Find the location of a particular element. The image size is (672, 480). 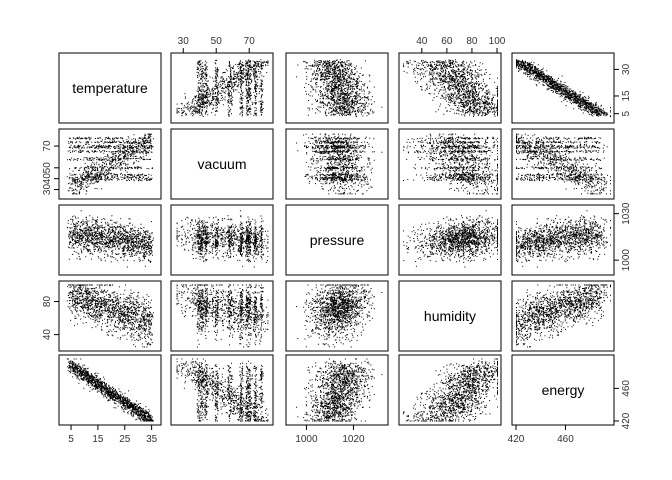

panel-pressure-temperature is located at coordinates (110, 240).